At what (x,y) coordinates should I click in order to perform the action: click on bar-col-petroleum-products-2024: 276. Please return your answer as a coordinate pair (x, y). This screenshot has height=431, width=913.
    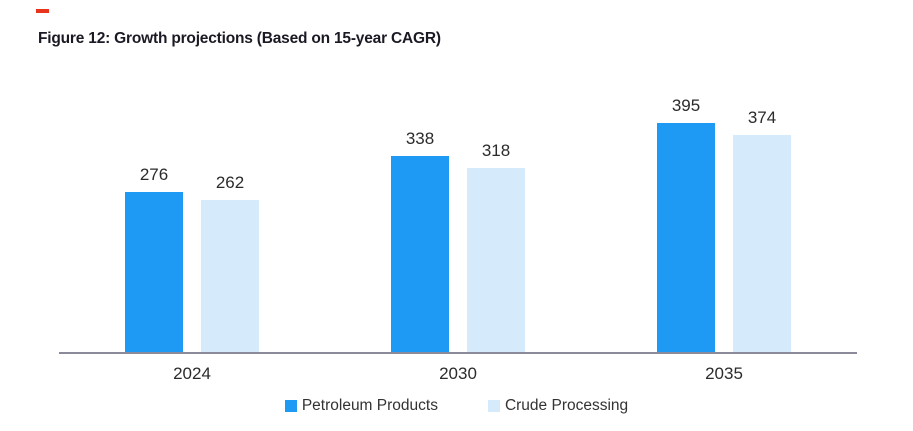
    Looking at the image, I should click on (154, 259).